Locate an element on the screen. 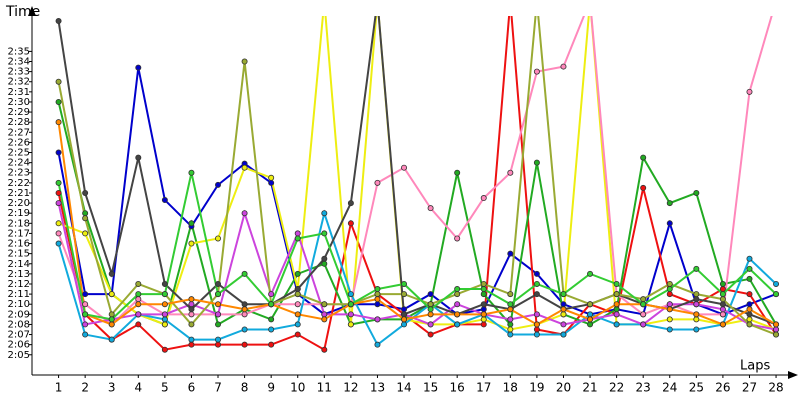  y-tick-label: 2:29 is located at coordinates (19, 112).